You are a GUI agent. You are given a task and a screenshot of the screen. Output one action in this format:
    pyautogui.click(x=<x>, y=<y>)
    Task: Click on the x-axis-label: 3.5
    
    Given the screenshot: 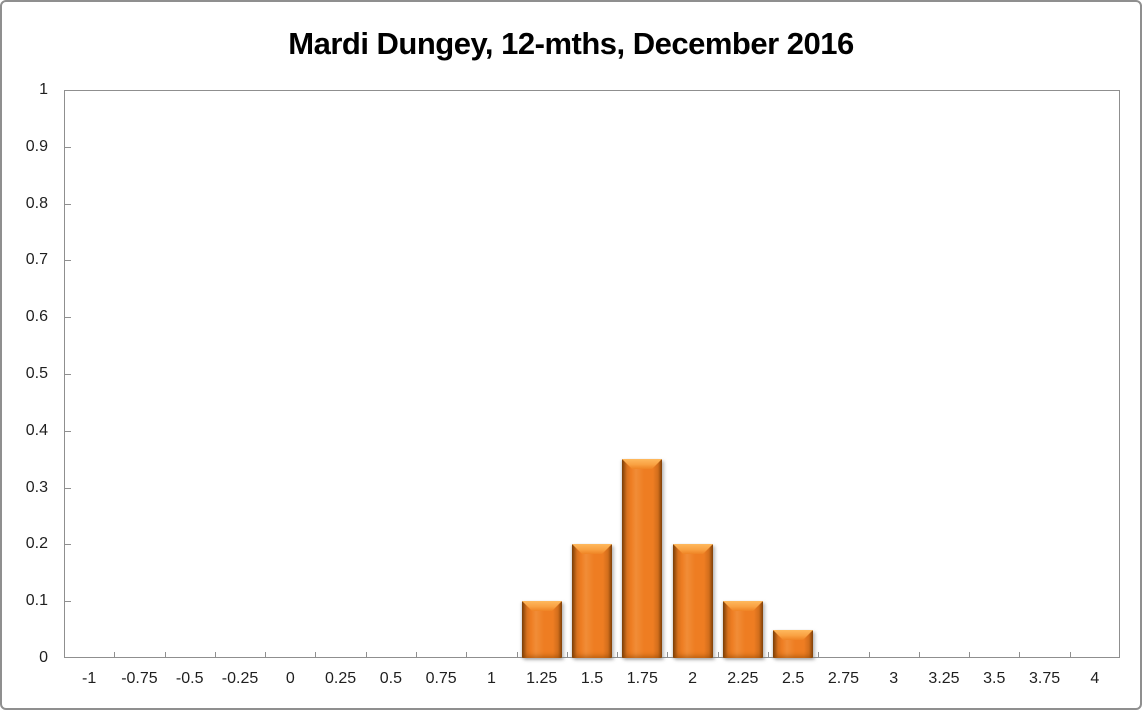 What is the action you would take?
    pyautogui.click(x=994, y=678)
    